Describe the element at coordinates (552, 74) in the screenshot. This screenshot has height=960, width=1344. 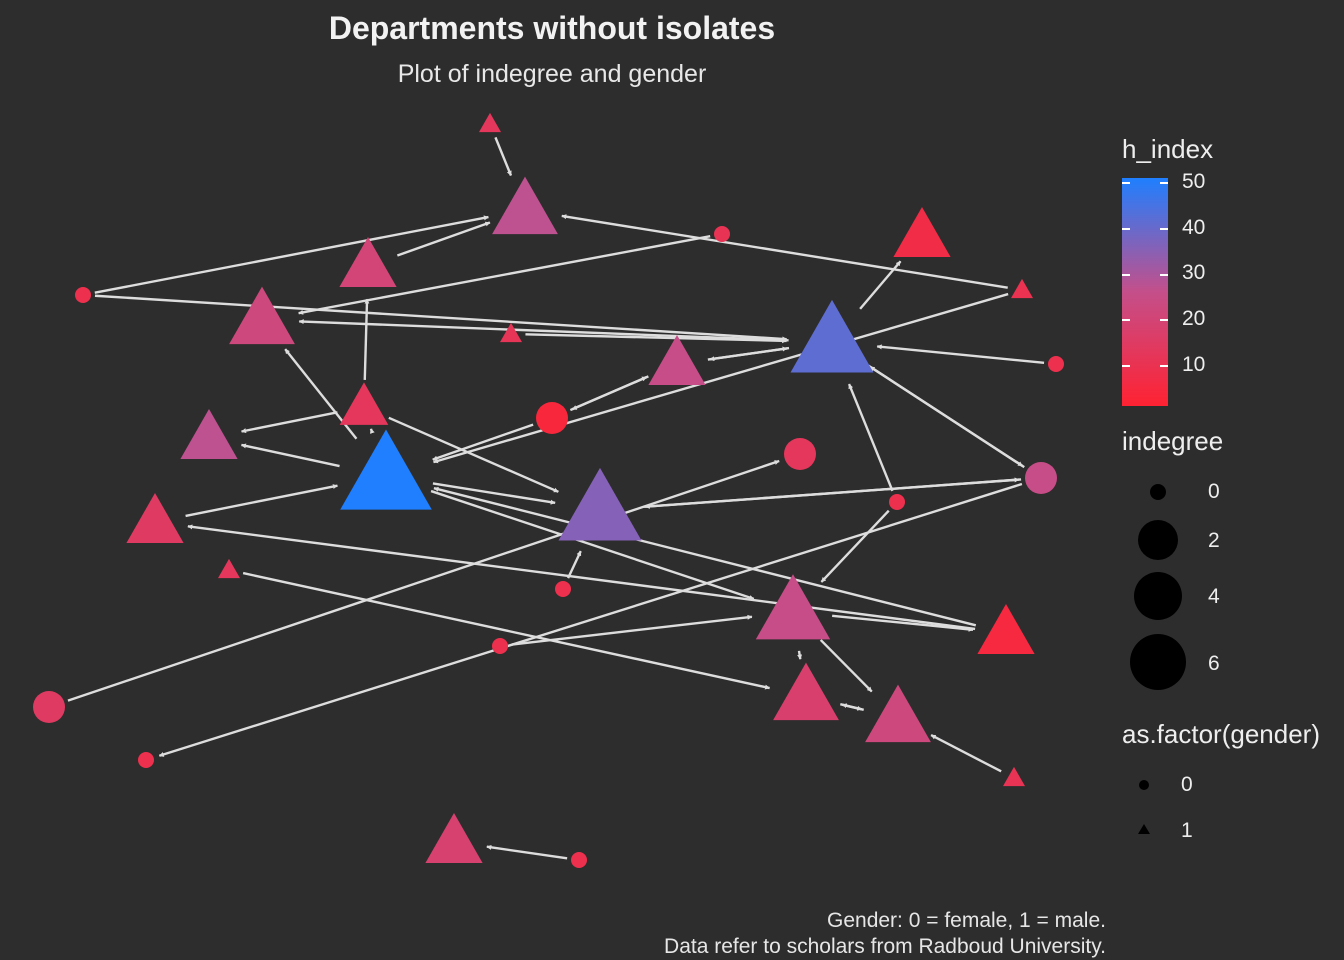
I see `chart-subtitle: Plot of indegree and gender` at that location.